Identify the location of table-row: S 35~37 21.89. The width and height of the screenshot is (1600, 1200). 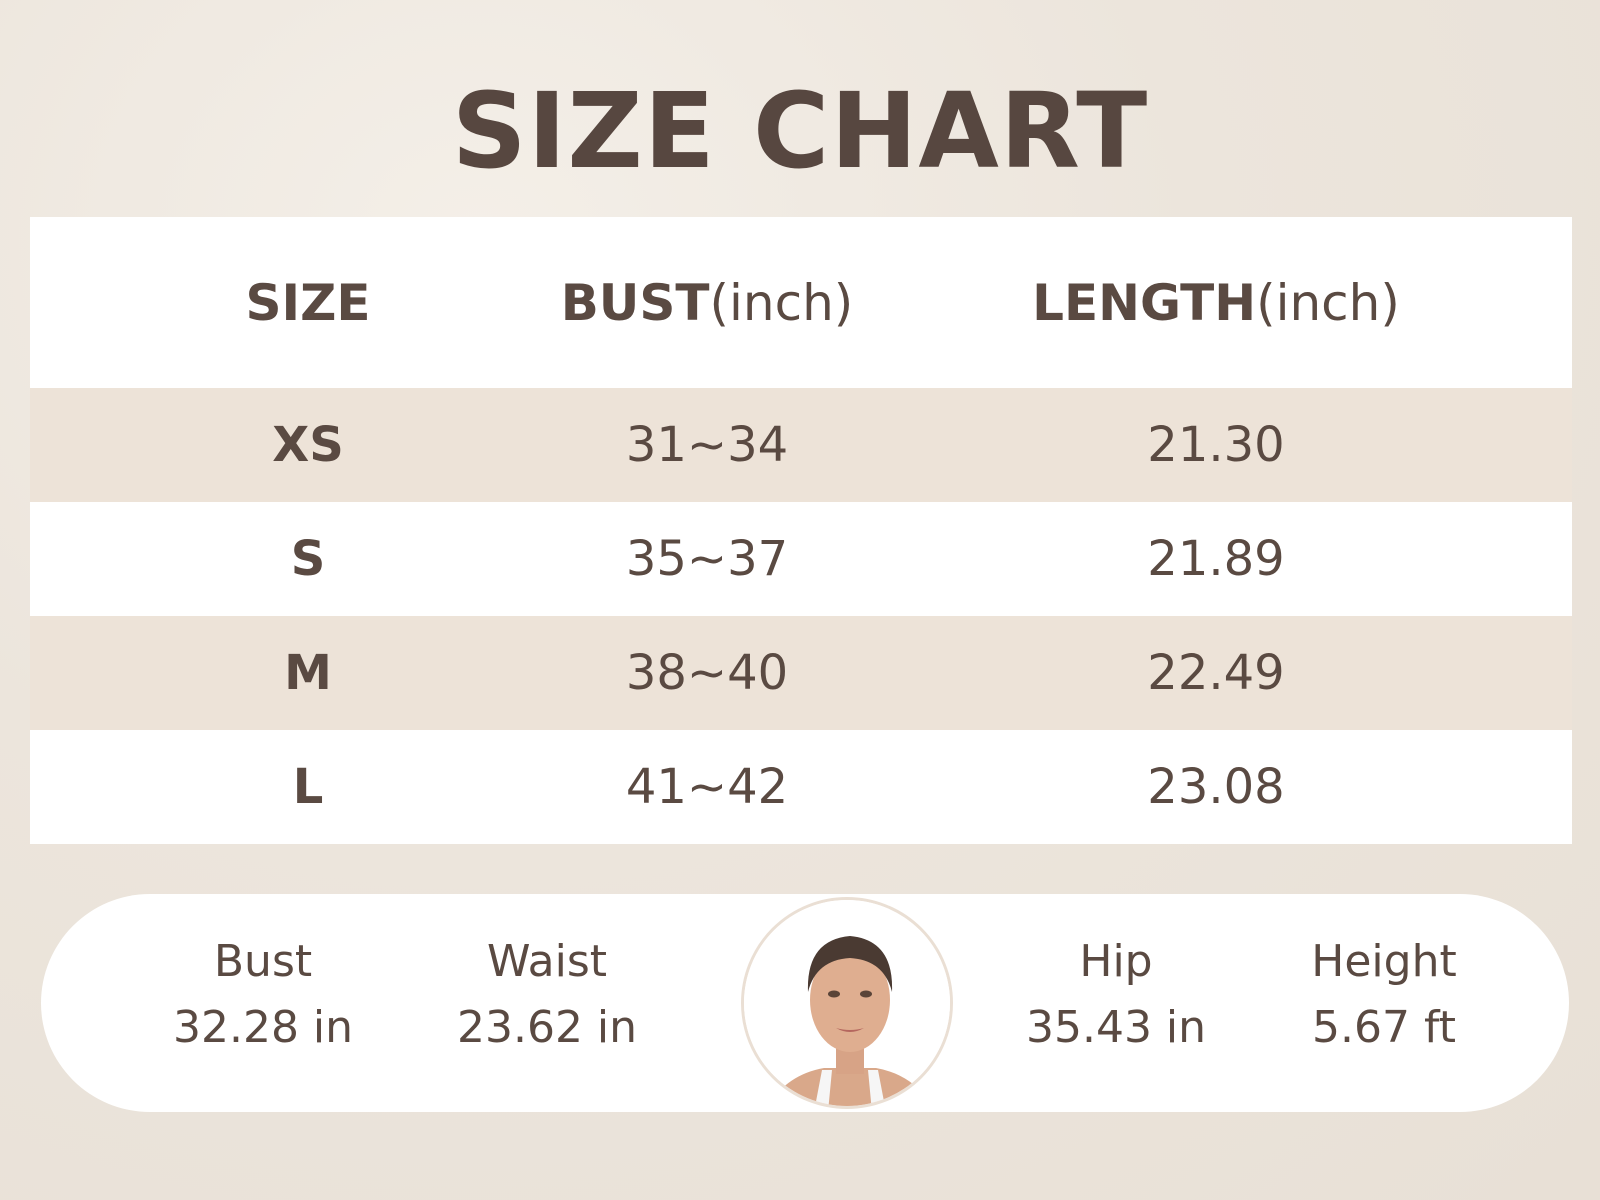
(801, 559).